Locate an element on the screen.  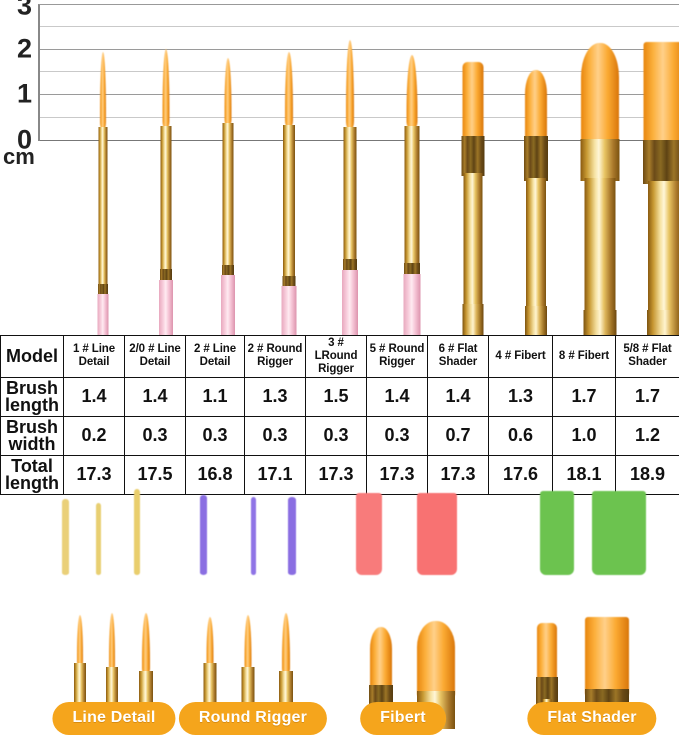
brush-length-3: 1.1 is located at coordinates (215, 396).